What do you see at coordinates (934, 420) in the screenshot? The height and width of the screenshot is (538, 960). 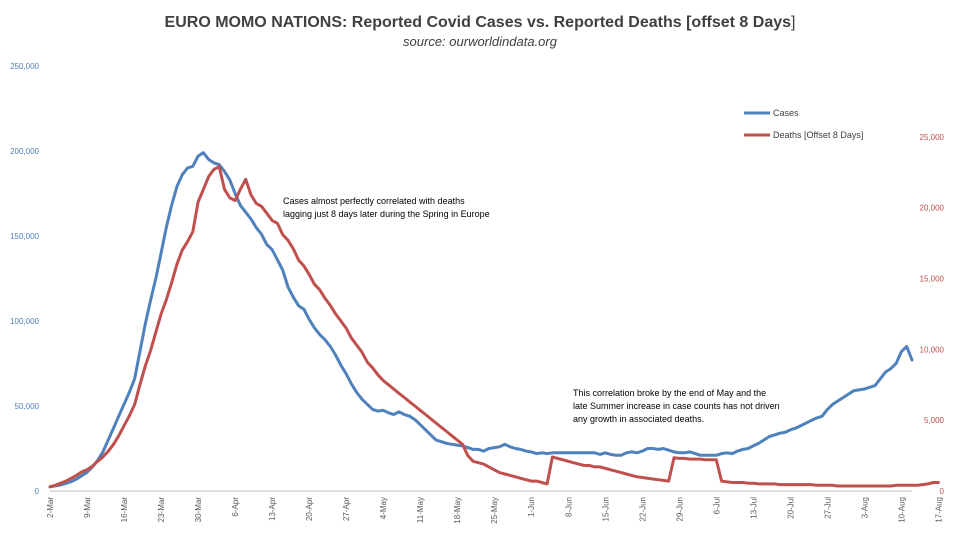 I see `y-right-tick-label: 5,000` at bounding box center [934, 420].